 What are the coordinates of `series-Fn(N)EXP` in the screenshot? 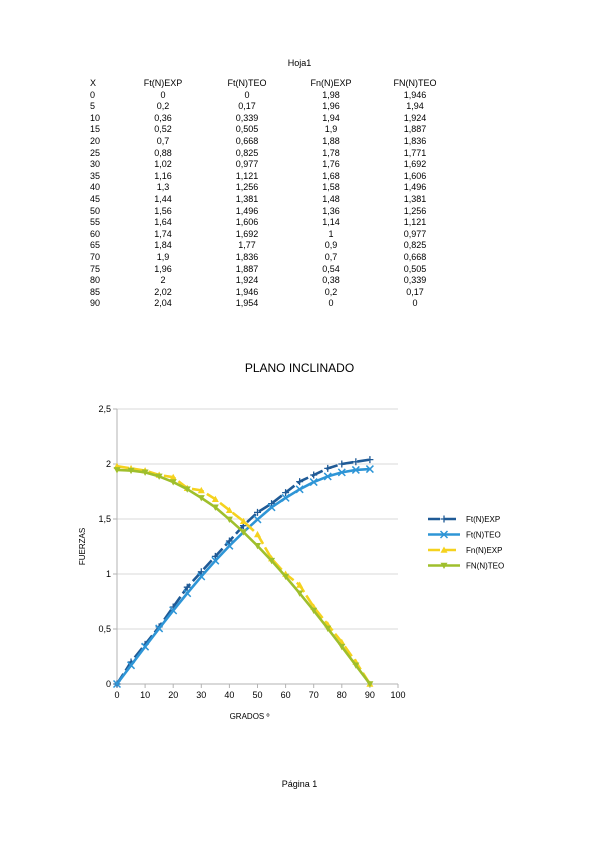 It's located at (243, 574).